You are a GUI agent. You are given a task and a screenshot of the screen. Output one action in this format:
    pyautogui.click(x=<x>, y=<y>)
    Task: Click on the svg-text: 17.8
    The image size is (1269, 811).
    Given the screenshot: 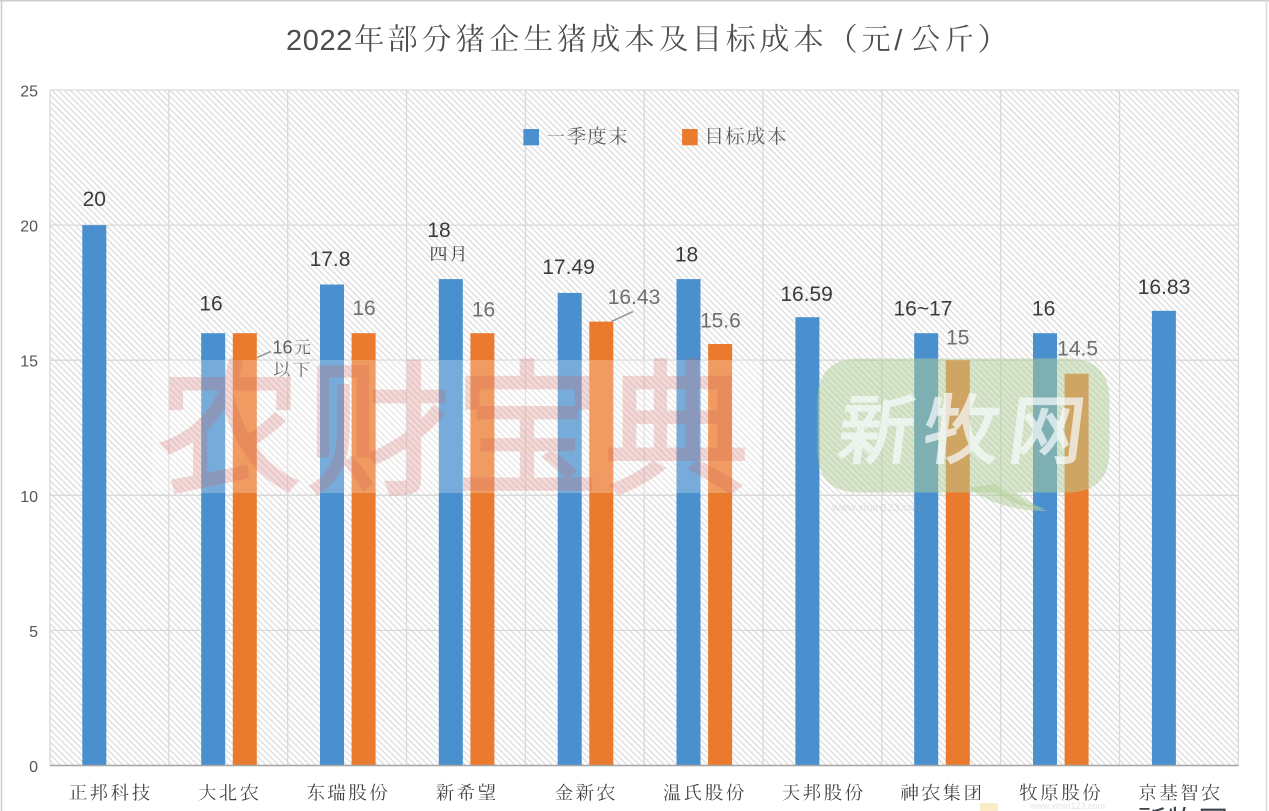 What is the action you would take?
    pyautogui.click(x=330, y=259)
    